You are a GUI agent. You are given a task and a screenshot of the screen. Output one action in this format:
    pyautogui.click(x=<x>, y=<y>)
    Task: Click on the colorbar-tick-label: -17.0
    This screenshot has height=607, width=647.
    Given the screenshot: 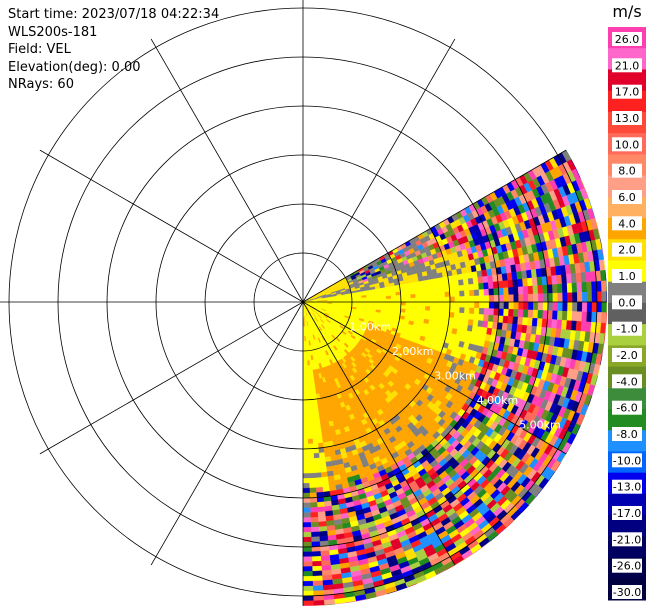 What is the action you would take?
    pyautogui.click(x=627, y=513)
    